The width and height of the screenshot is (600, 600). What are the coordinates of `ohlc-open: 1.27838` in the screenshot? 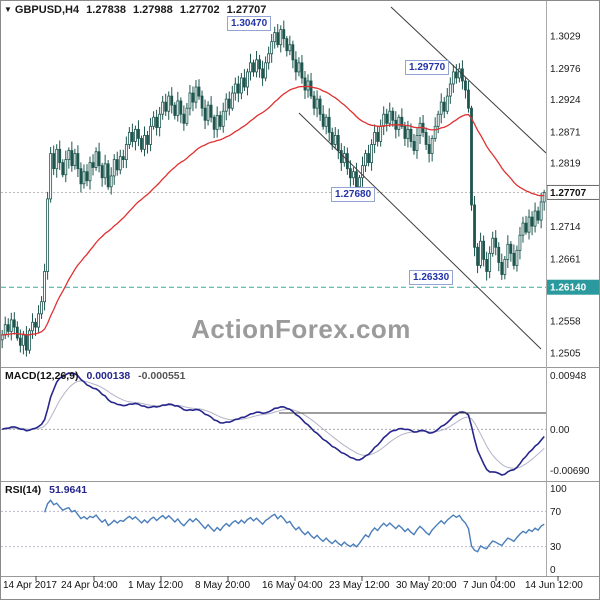 It's located at (106, 10).